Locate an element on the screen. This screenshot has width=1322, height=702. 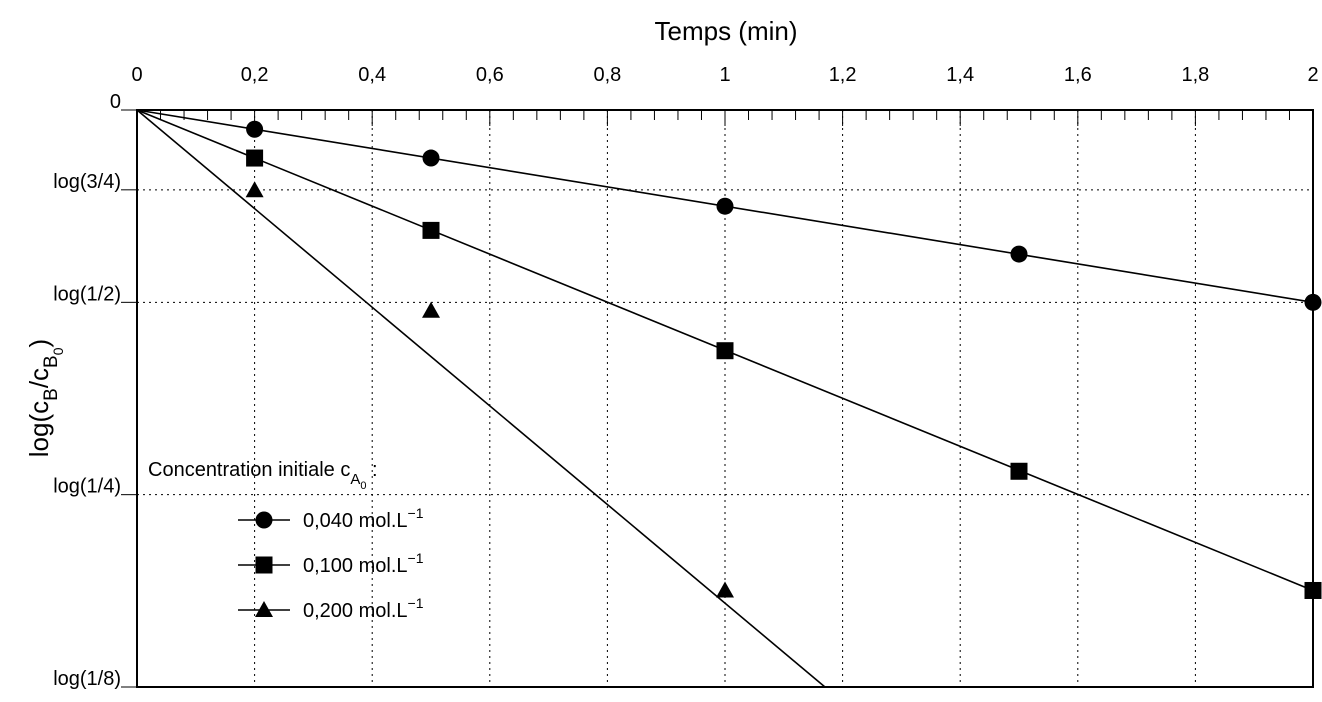
legend-label-text: 0,100 mol.L is located at coordinates (355, 566).